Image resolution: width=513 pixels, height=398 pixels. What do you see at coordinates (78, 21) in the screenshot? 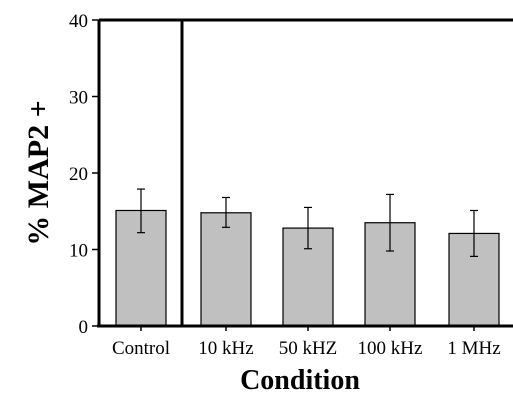
I see `y-tick-label-4: 40` at bounding box center [78, 21].